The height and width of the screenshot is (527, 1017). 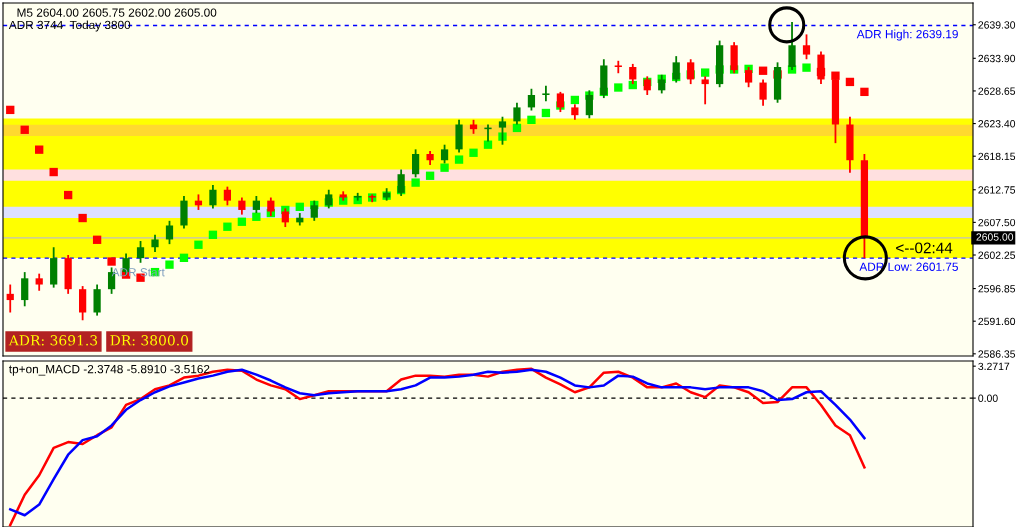 What do you see at coordinates (997, 156) in the screenshot?
I see `y-tick-label: 2618.15` at bounding box center [997, 156].